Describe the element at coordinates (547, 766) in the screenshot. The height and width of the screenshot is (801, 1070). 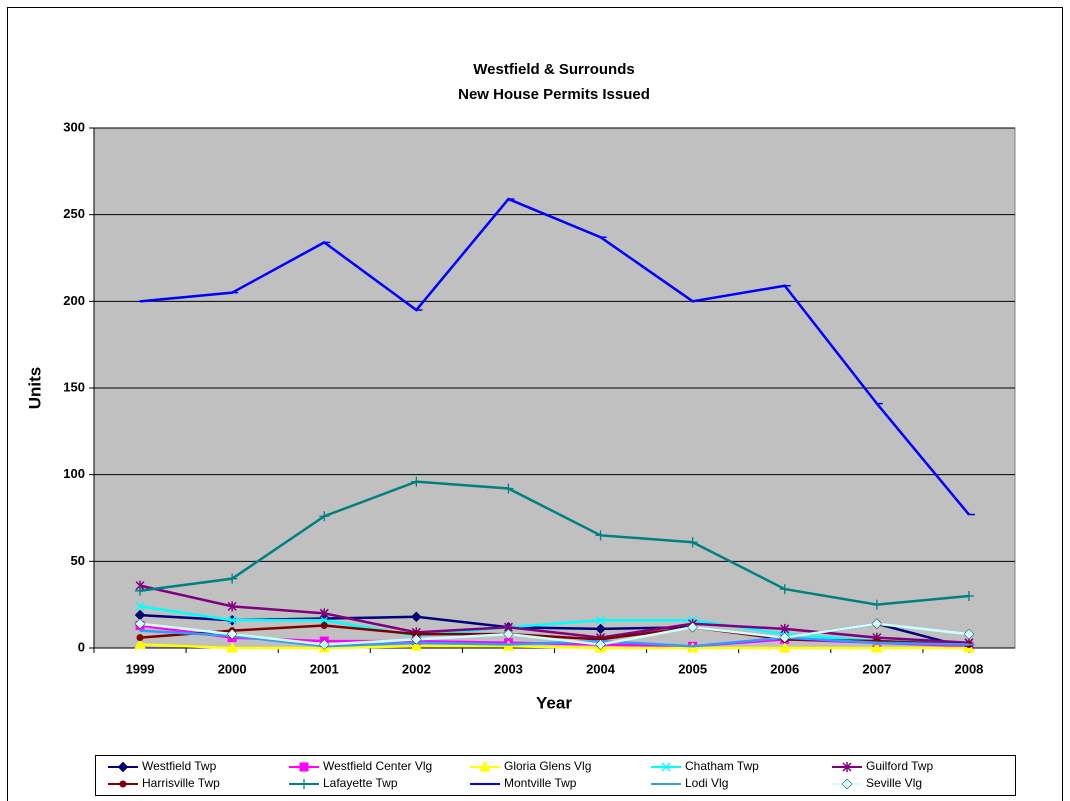
I see `legend-label: Gloria Glens Vlg` at that location.